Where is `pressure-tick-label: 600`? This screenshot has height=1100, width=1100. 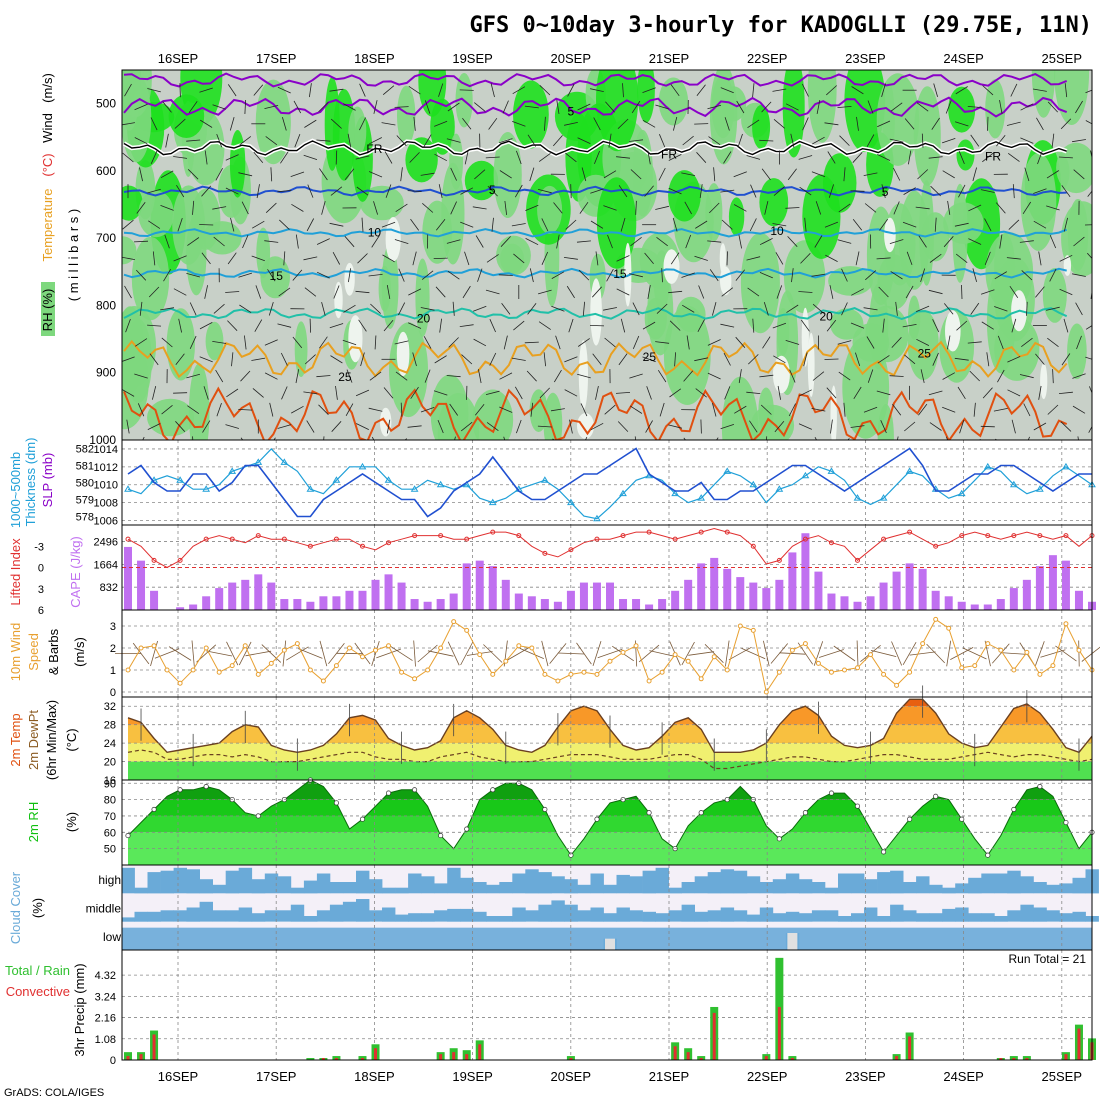
pressure-tick-label: 600 is located at coordinates (106, 171).